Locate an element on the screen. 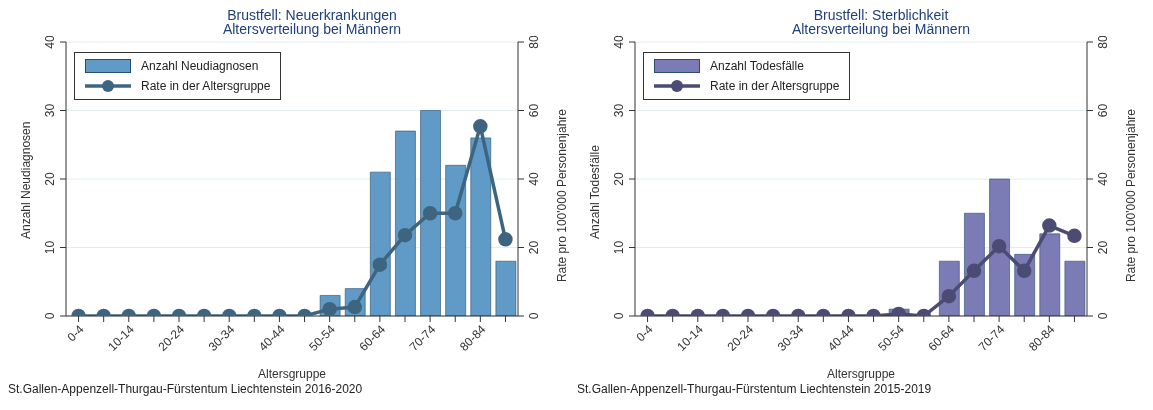 The height and width of the screenshot is (410, 1153). y-axis-title: Anzahl Todesfälle is located at coordinates (595, 191).